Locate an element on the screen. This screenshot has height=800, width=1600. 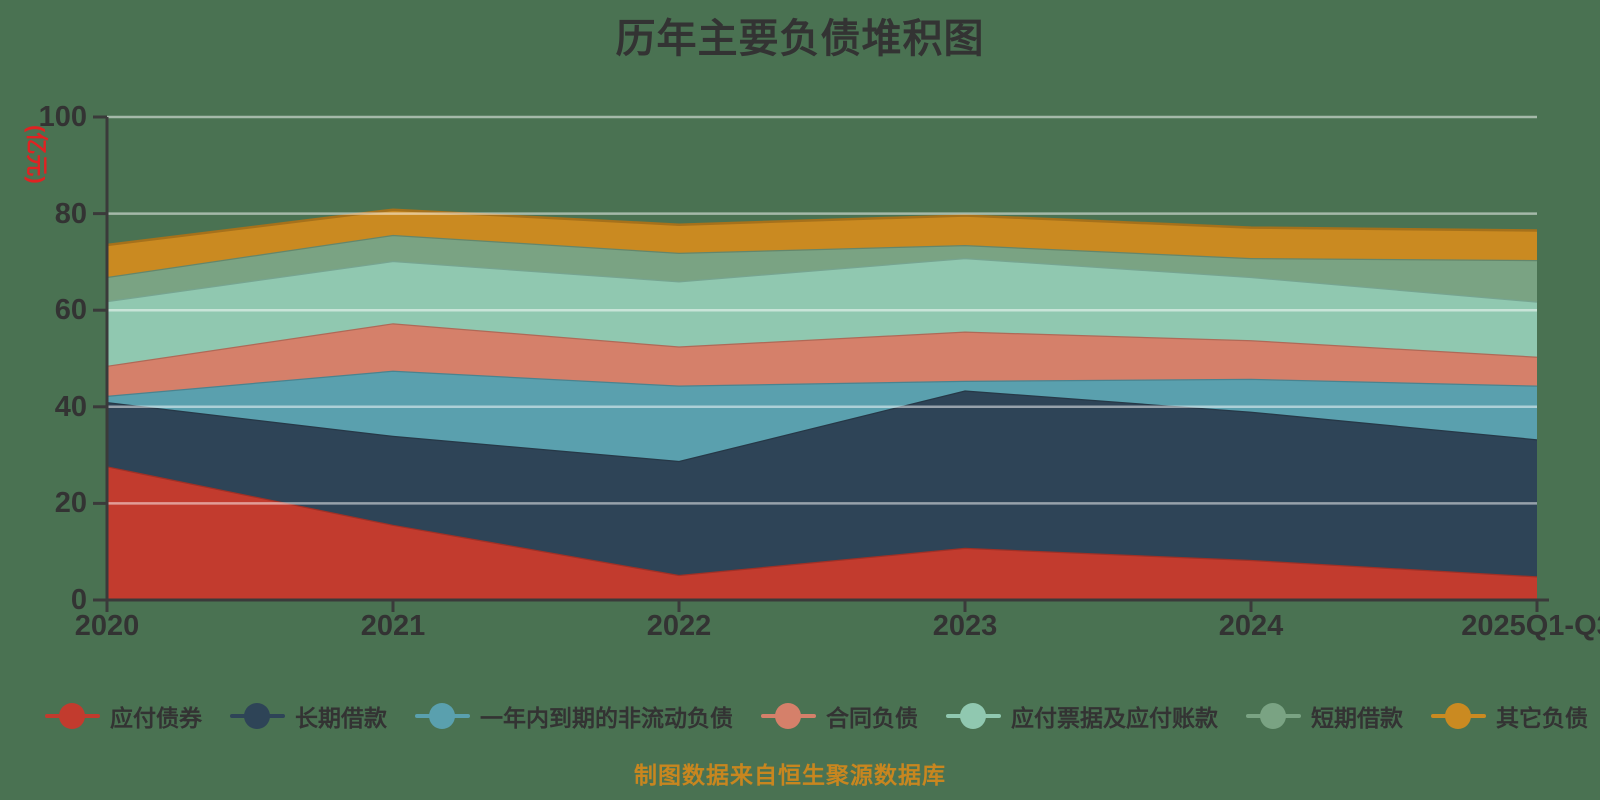
area-series-一年内到期的非流动负债 is located at coordinates (822, 415).